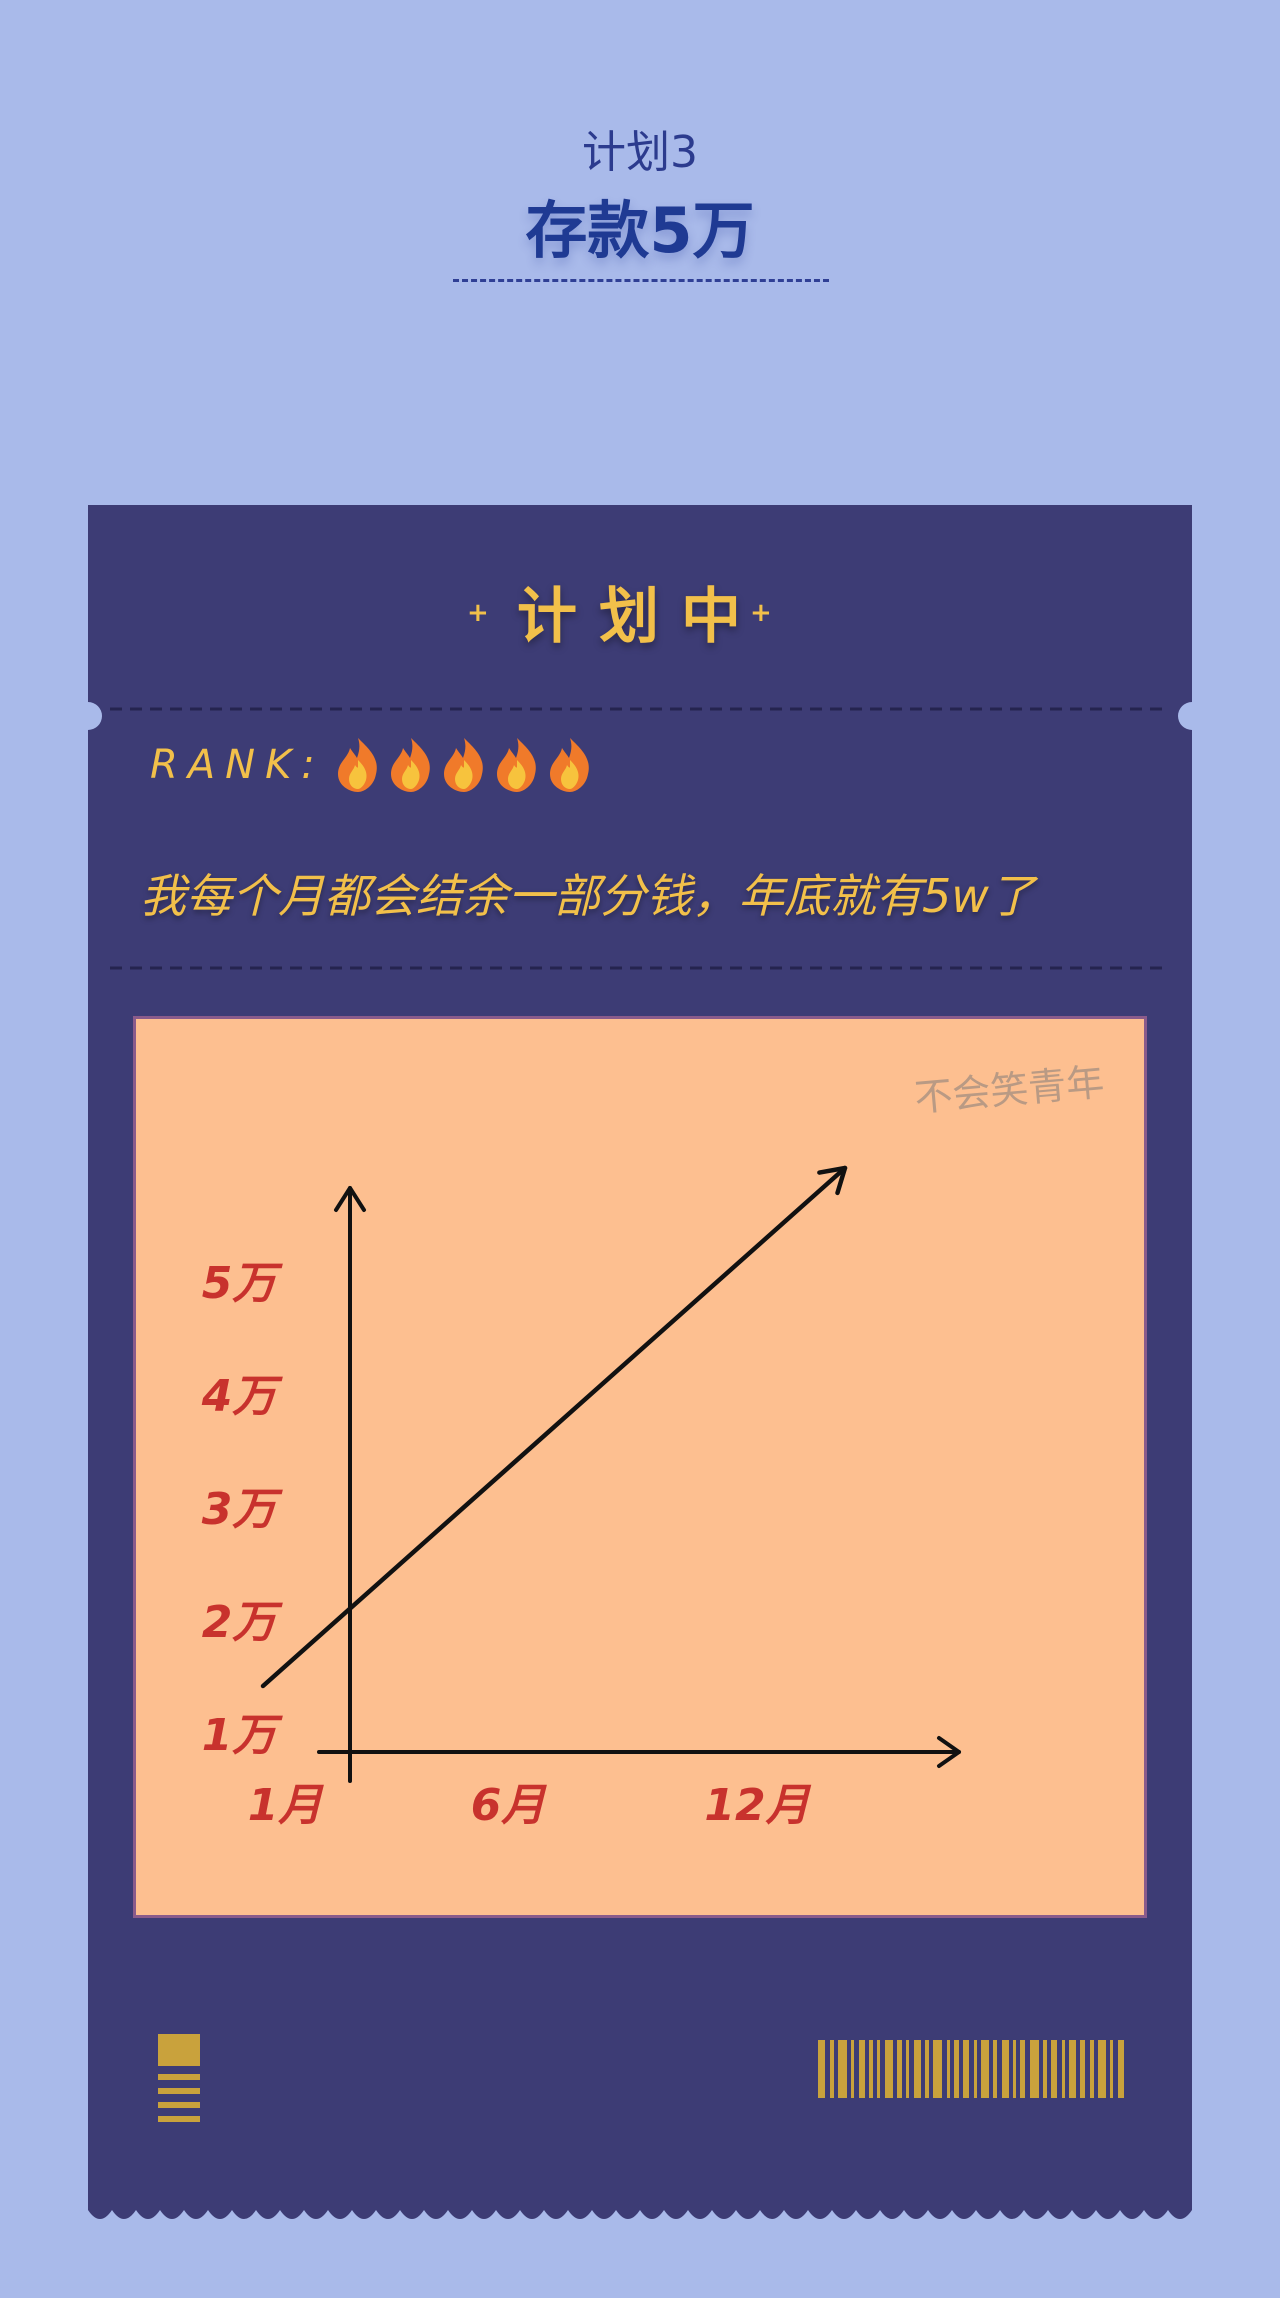 This screenshot has height=2298, width=1280. What do you see at coordinates (237, 765) in the screenshot?
I see `rank-label: RANK:` at bounding box center [237, 765].